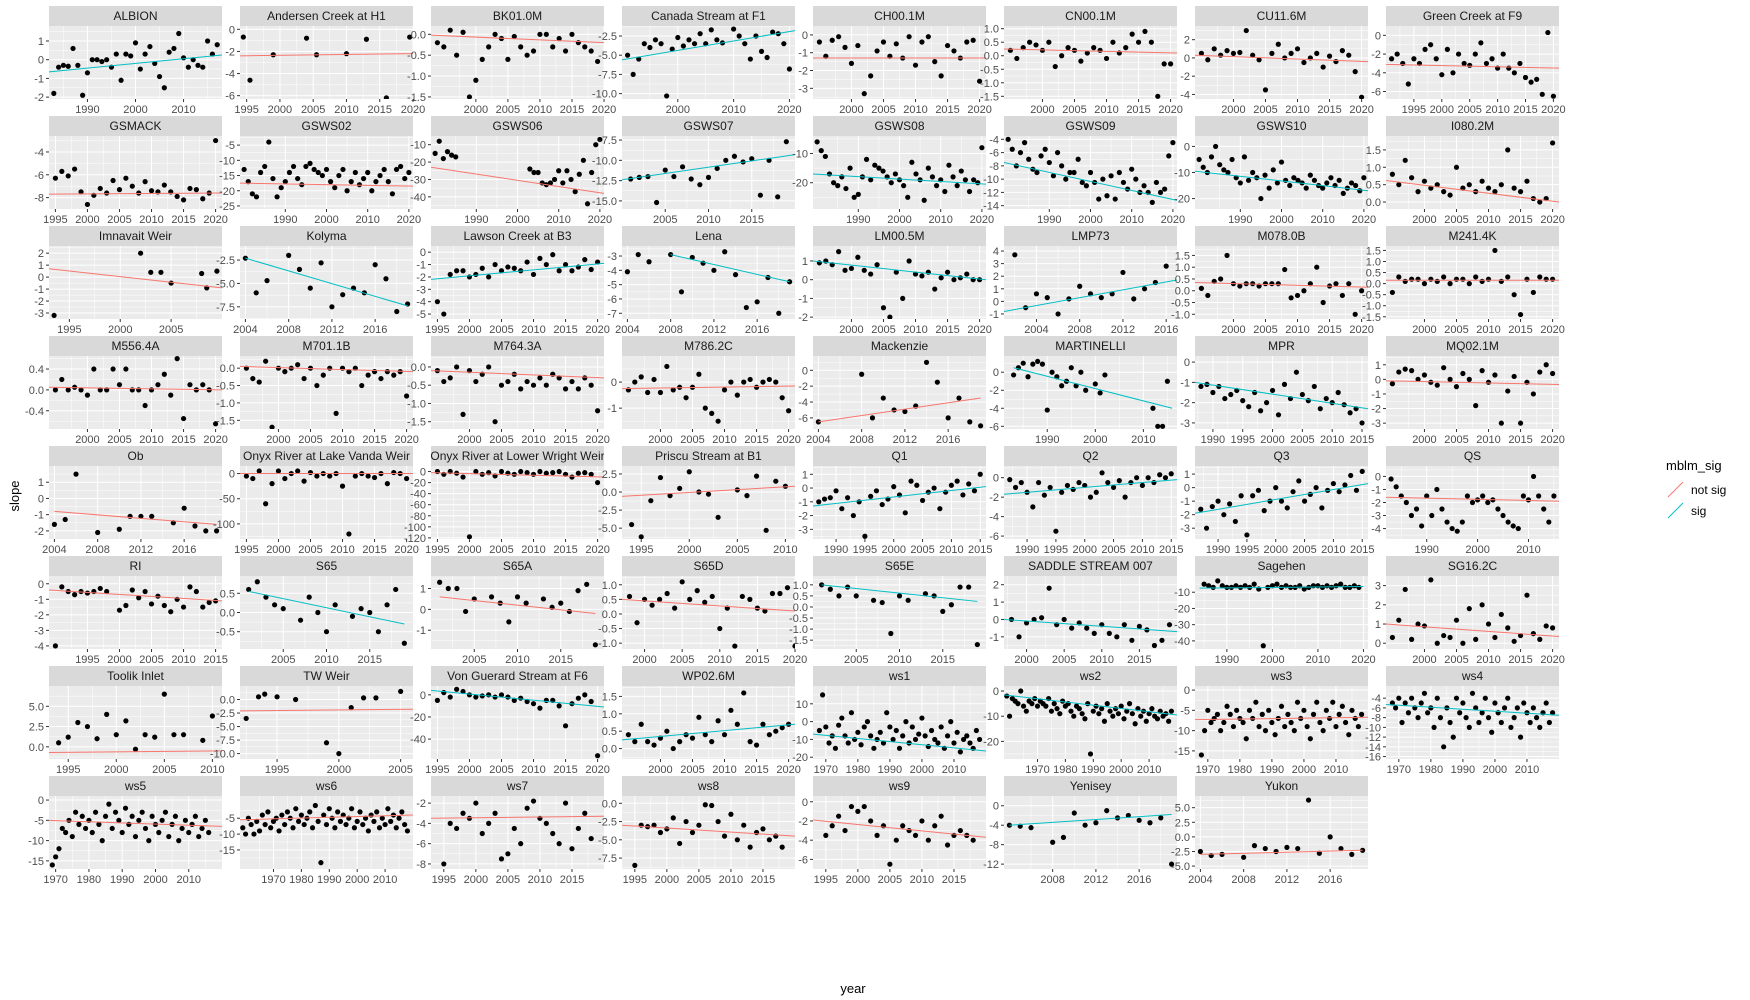 The height and width of the screenshot is (1000, 1750). I want to click on x-tick-label: 2012, so click(714, 330).